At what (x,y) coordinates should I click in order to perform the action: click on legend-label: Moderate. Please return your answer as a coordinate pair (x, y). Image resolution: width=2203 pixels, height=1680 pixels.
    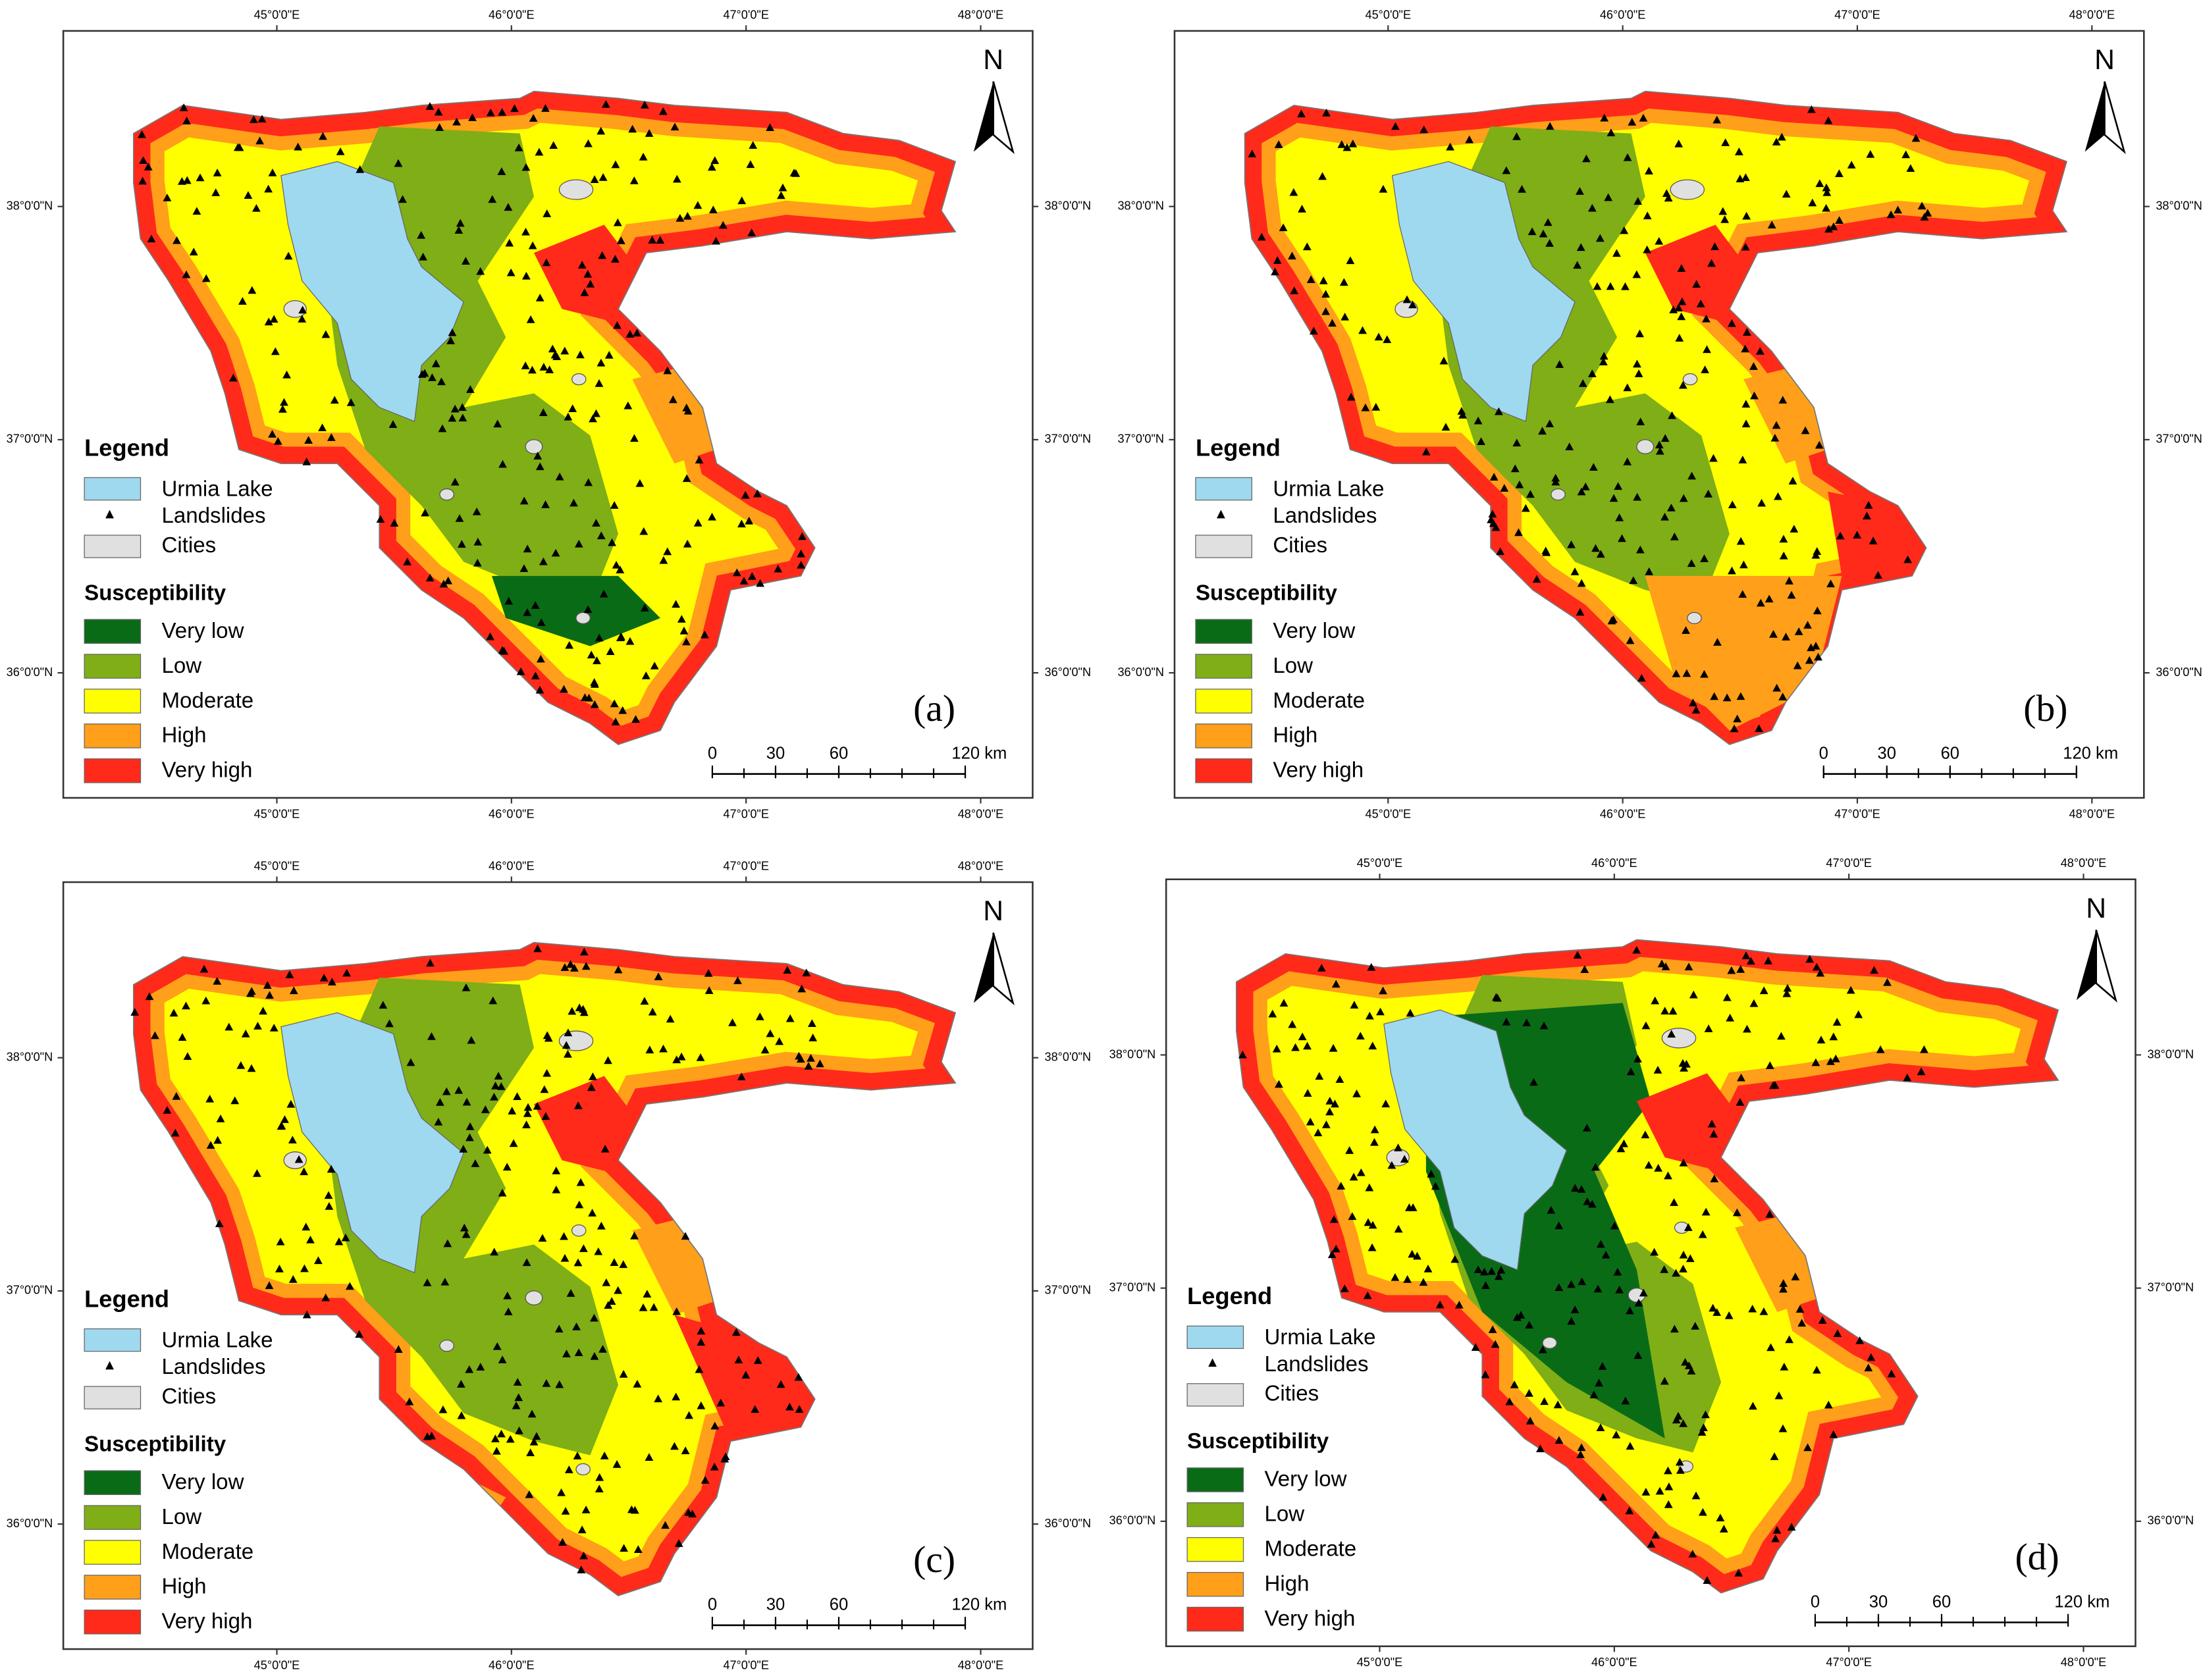
    Looking at the image, I should click on (208, 701).